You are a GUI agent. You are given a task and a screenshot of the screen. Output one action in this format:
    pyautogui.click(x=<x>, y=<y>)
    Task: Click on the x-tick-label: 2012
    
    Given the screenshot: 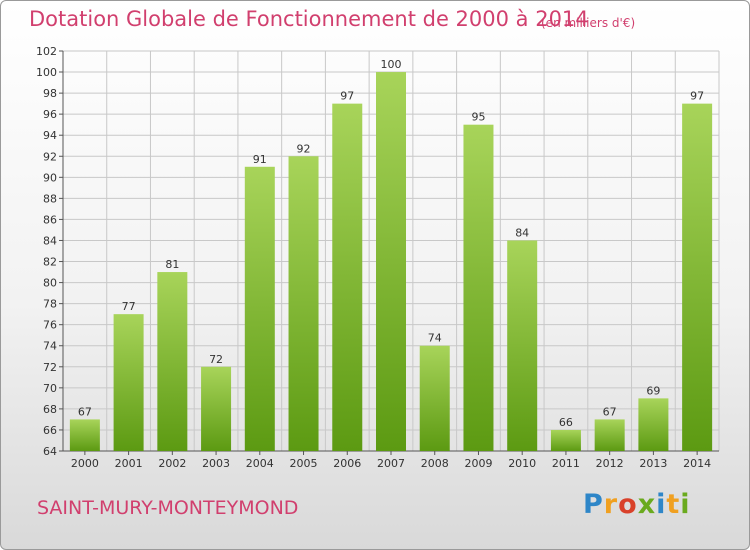 What is the action you would take?
    pyautogui.click(x=610, y=463)
    